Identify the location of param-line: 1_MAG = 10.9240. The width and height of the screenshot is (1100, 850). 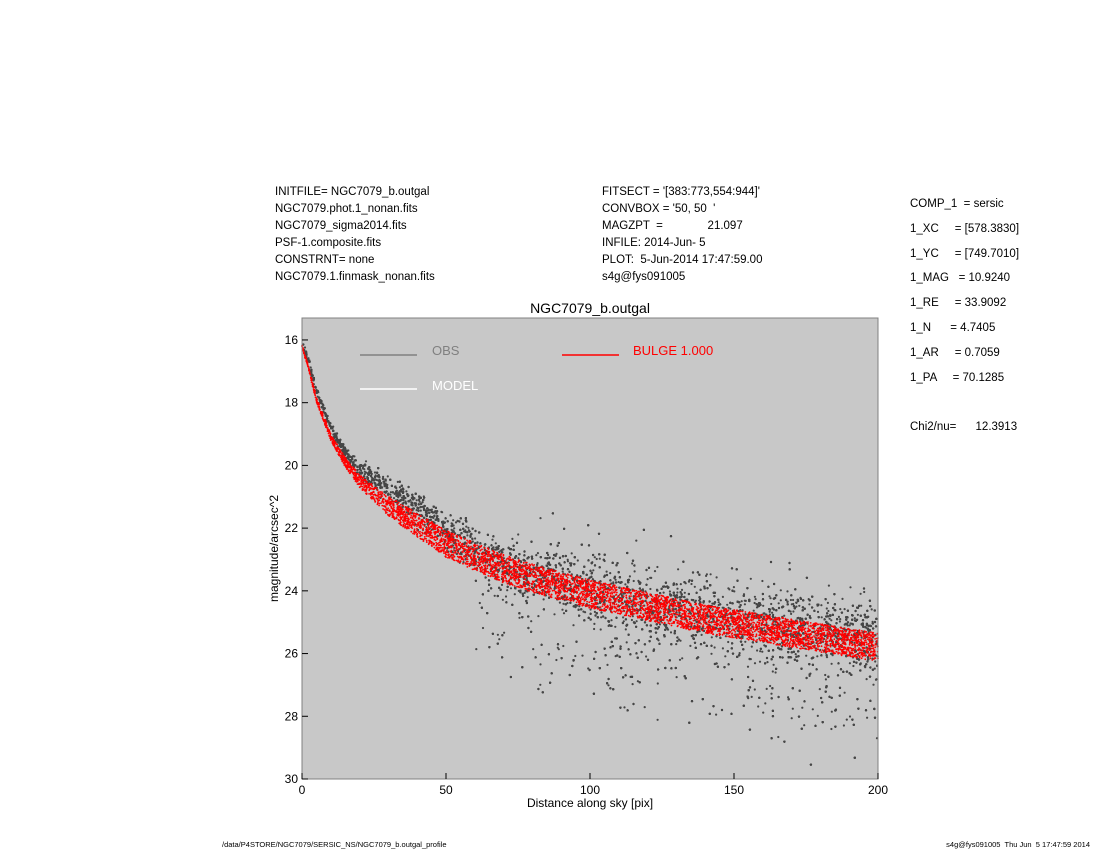
(960, 278).